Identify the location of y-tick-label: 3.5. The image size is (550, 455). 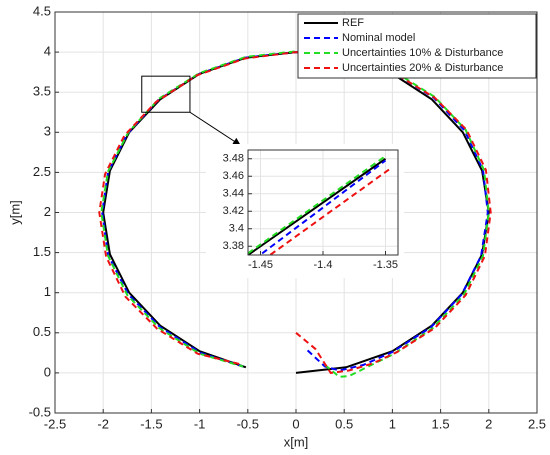
(42, 91).